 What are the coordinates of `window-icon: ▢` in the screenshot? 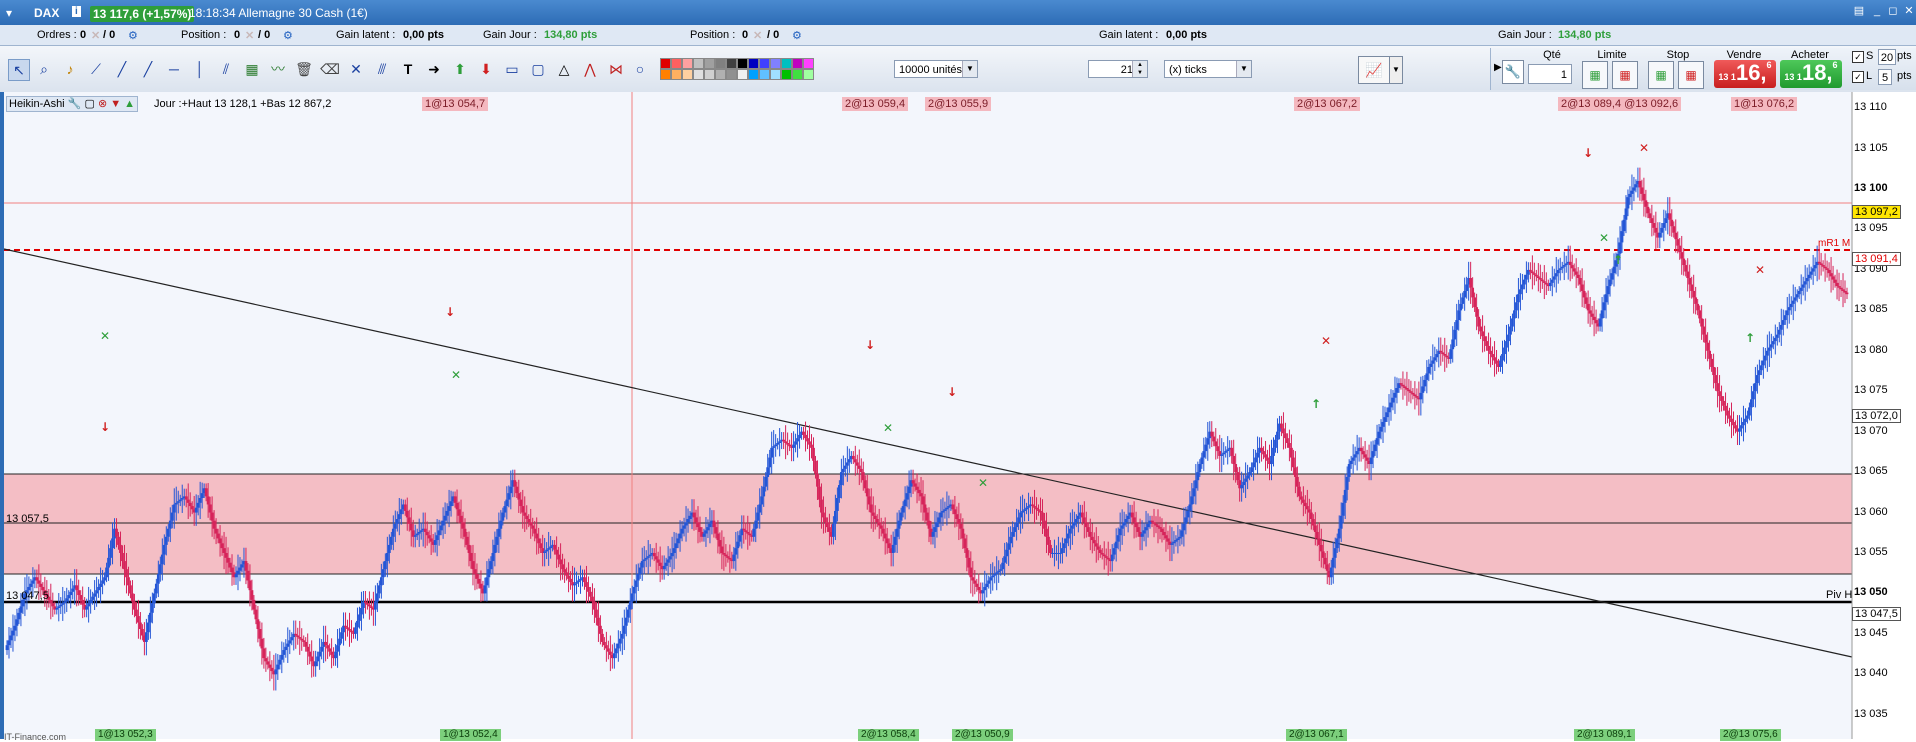 It's located at (89, 104).